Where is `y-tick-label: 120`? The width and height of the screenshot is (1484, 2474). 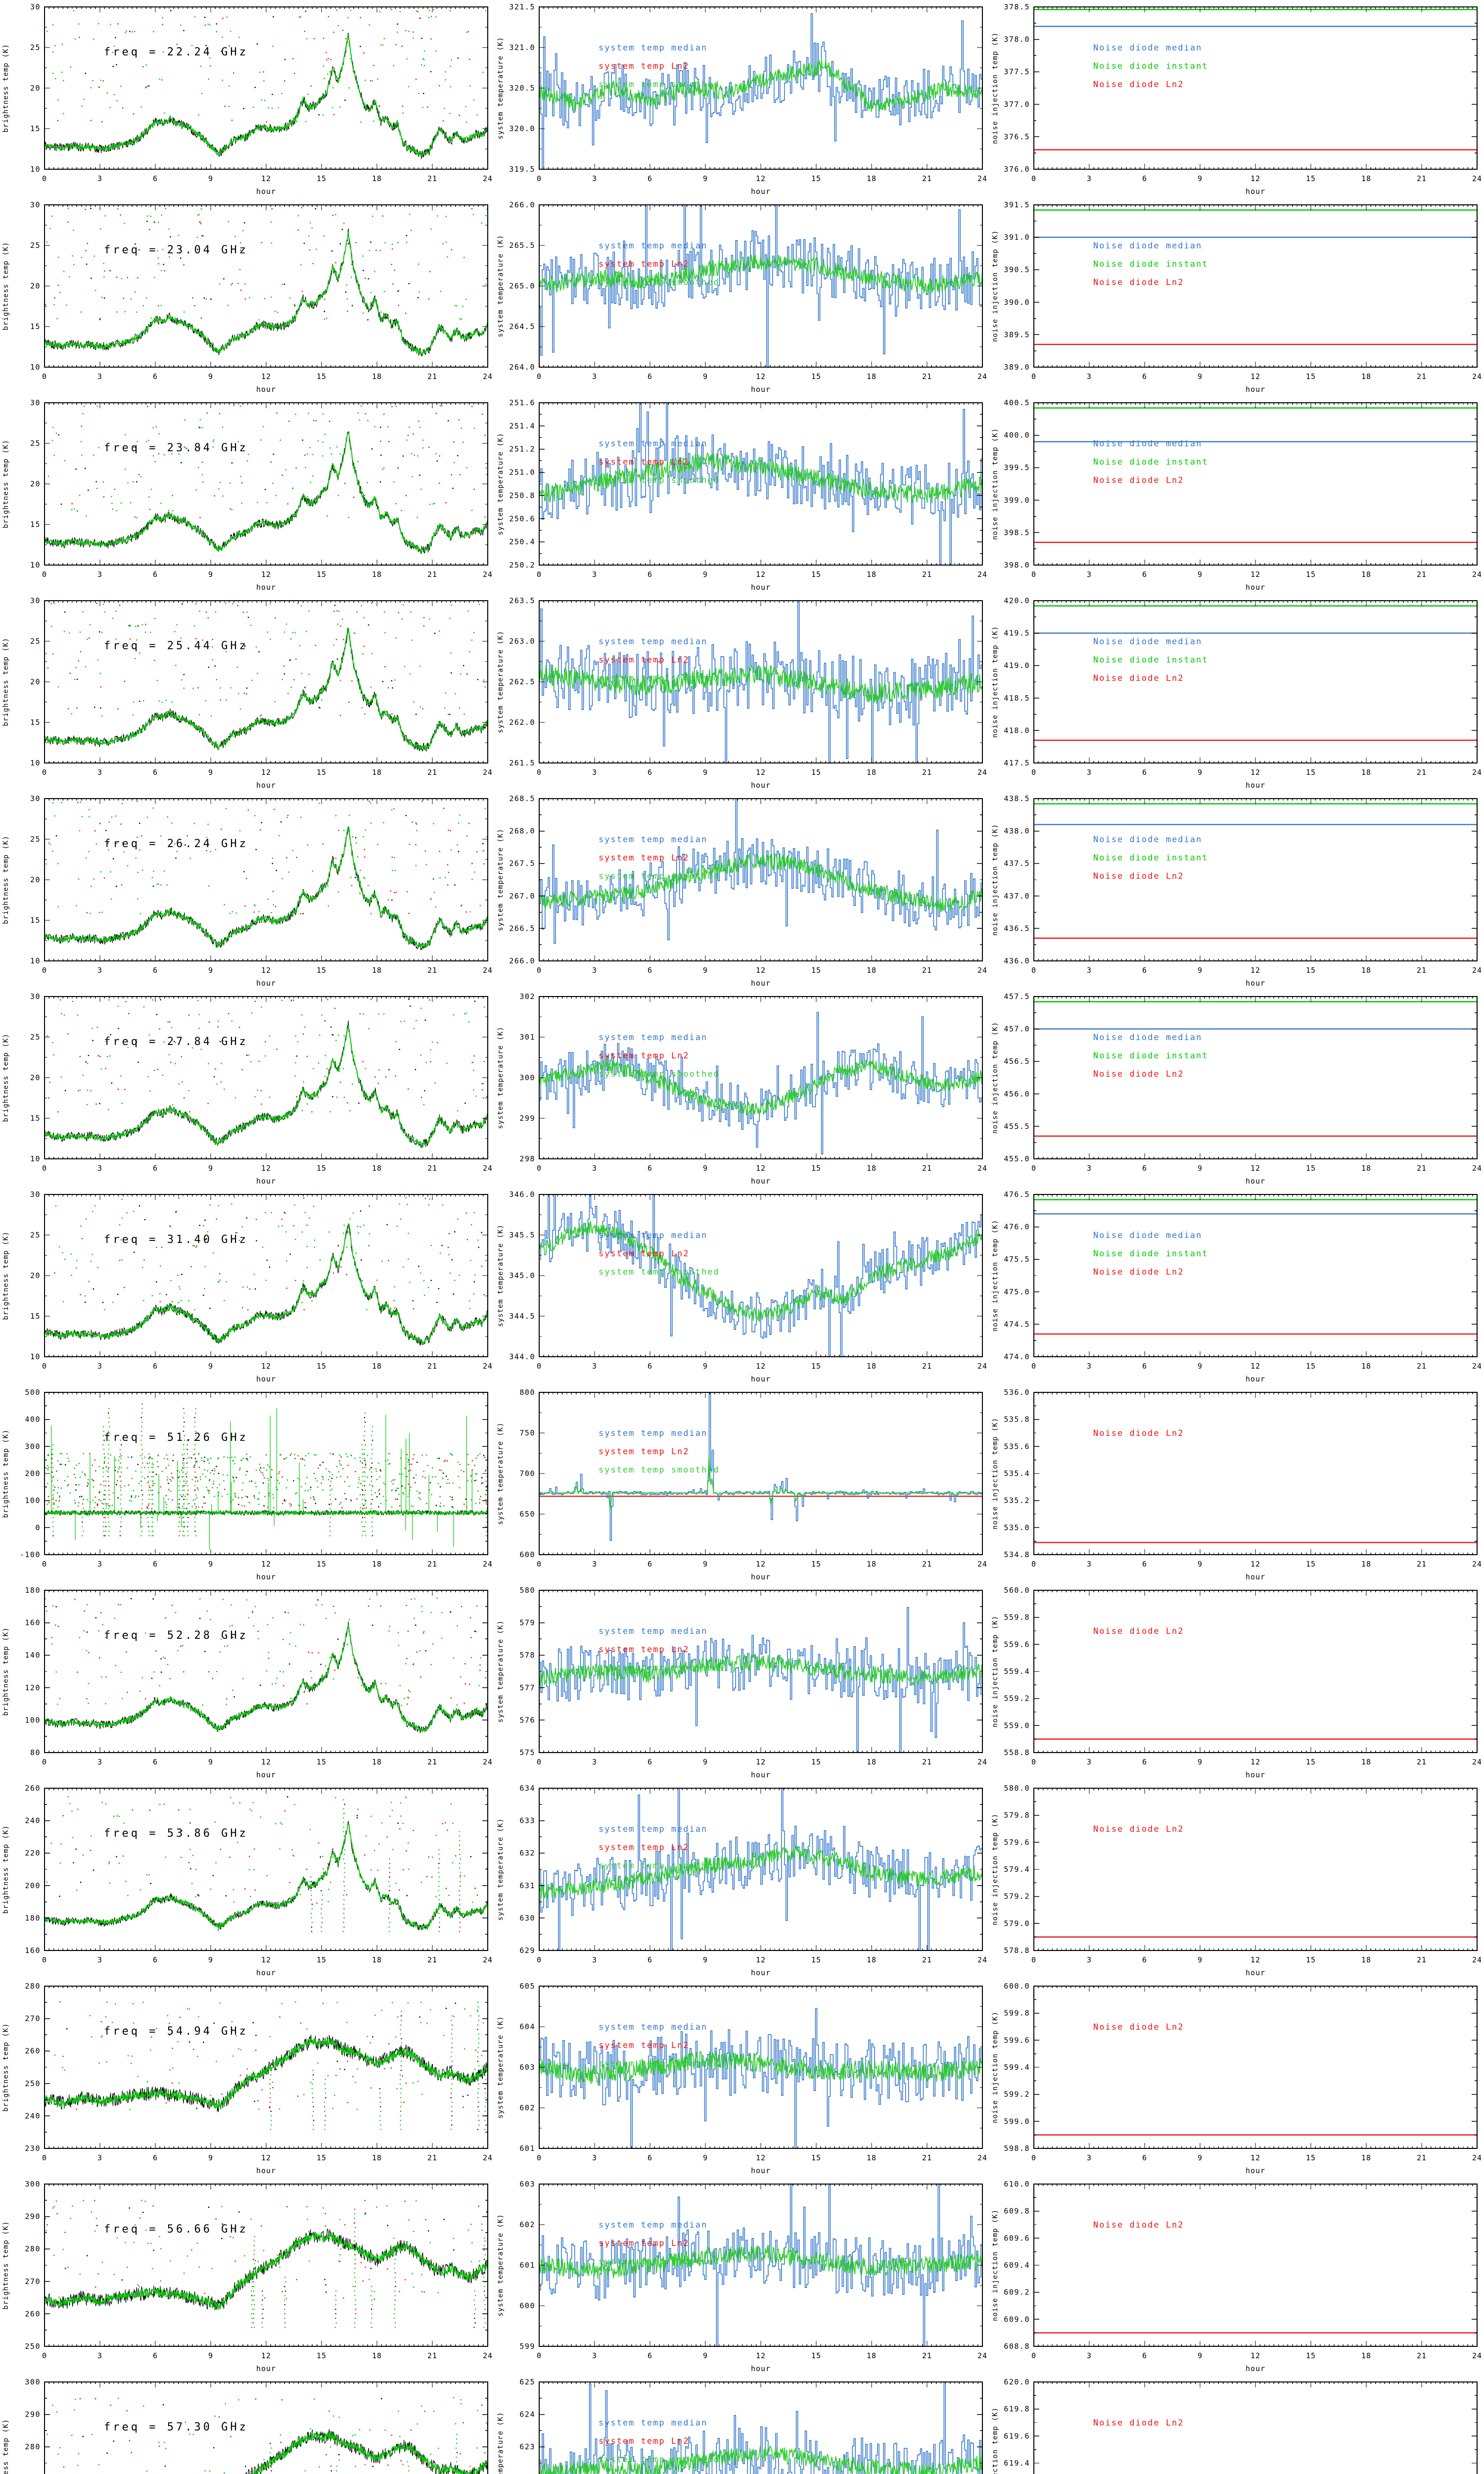 y-tick-label: 120 is located at coordinates (33, 1688).